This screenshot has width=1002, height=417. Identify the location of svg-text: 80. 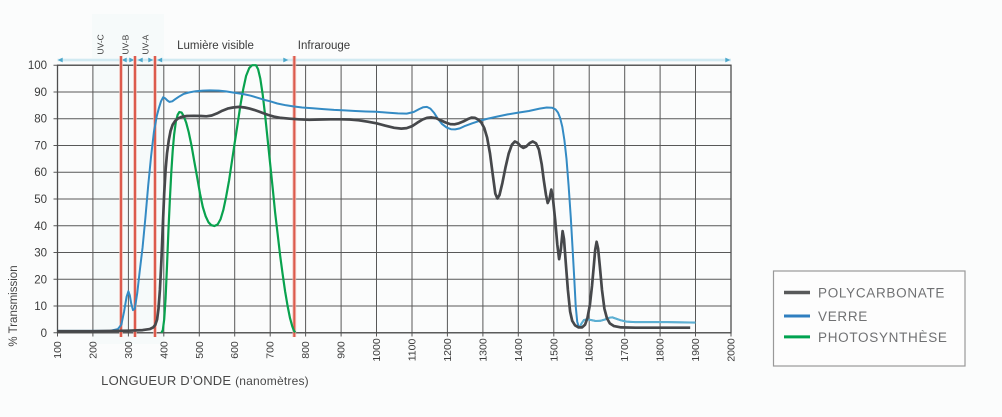
(40, 120).